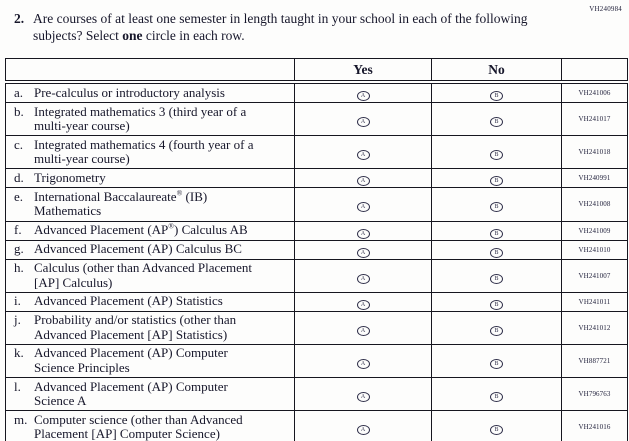 The width and height of the screenshot is (629, 441). What do you see at coordinates (594, 178) in the screenshot?
I see `code-cell: VH240991` at bounding box center [594, 178].